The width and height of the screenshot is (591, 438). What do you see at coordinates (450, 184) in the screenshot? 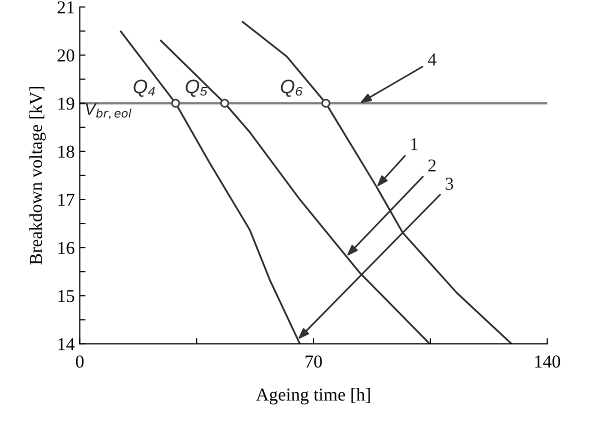
I see `annotation: 3` at bounding box center [450, 184].